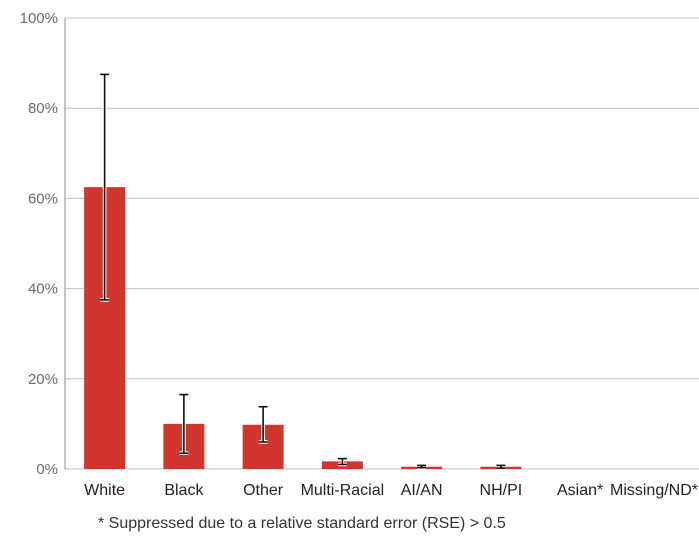  I want to click on x-tick-label: Missing/ND*, so click(654, 490).